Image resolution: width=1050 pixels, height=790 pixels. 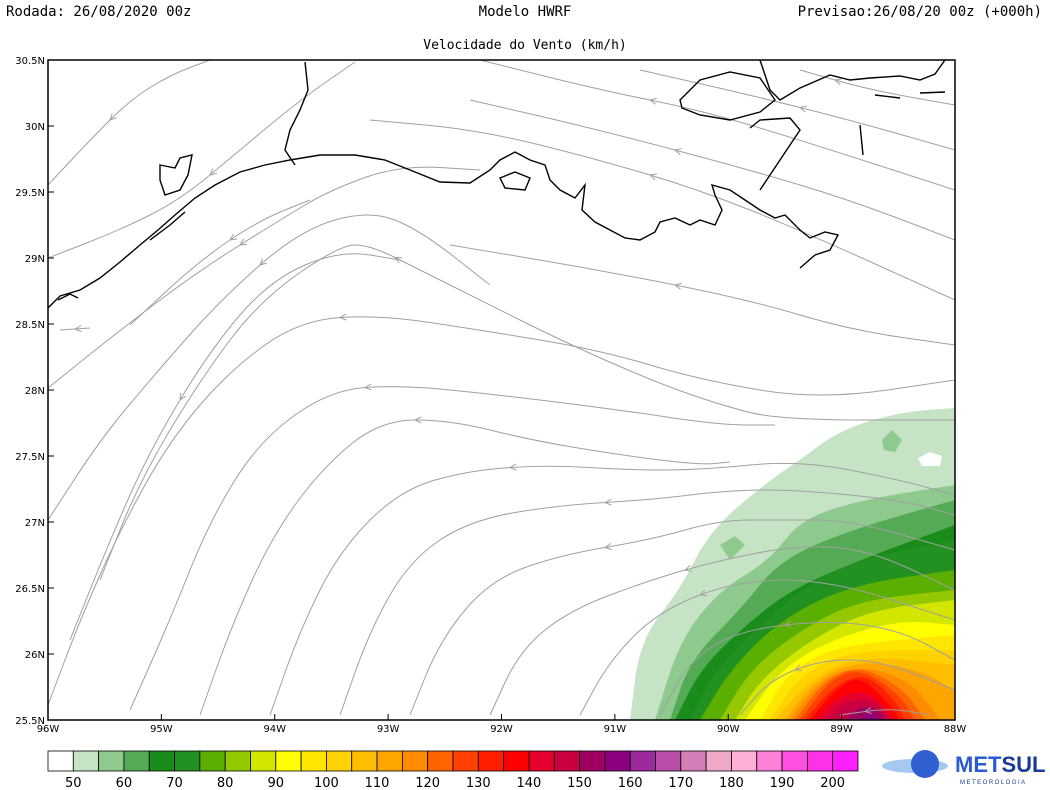 I want to click on lat-label: 25.5N, so click(x=30, y=721).